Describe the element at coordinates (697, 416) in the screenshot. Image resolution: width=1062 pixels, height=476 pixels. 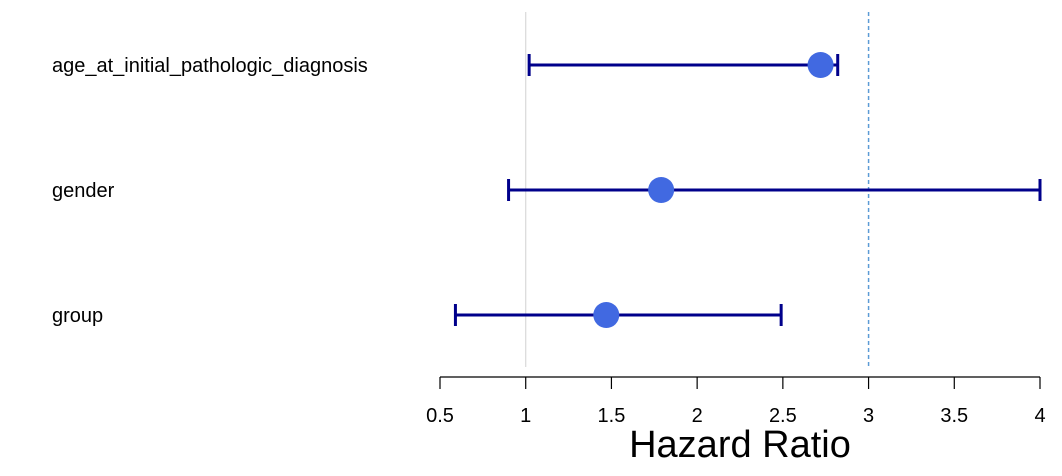
I see `x-tick-label: 2` at that location.